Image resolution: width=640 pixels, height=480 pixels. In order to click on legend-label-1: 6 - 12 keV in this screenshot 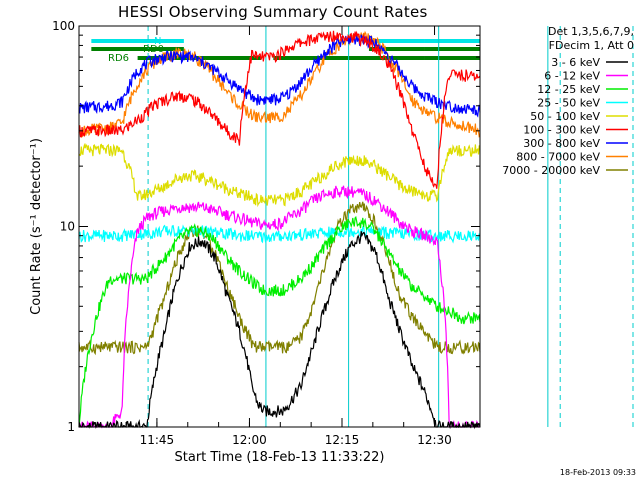, I will do `click(572, 76)`.